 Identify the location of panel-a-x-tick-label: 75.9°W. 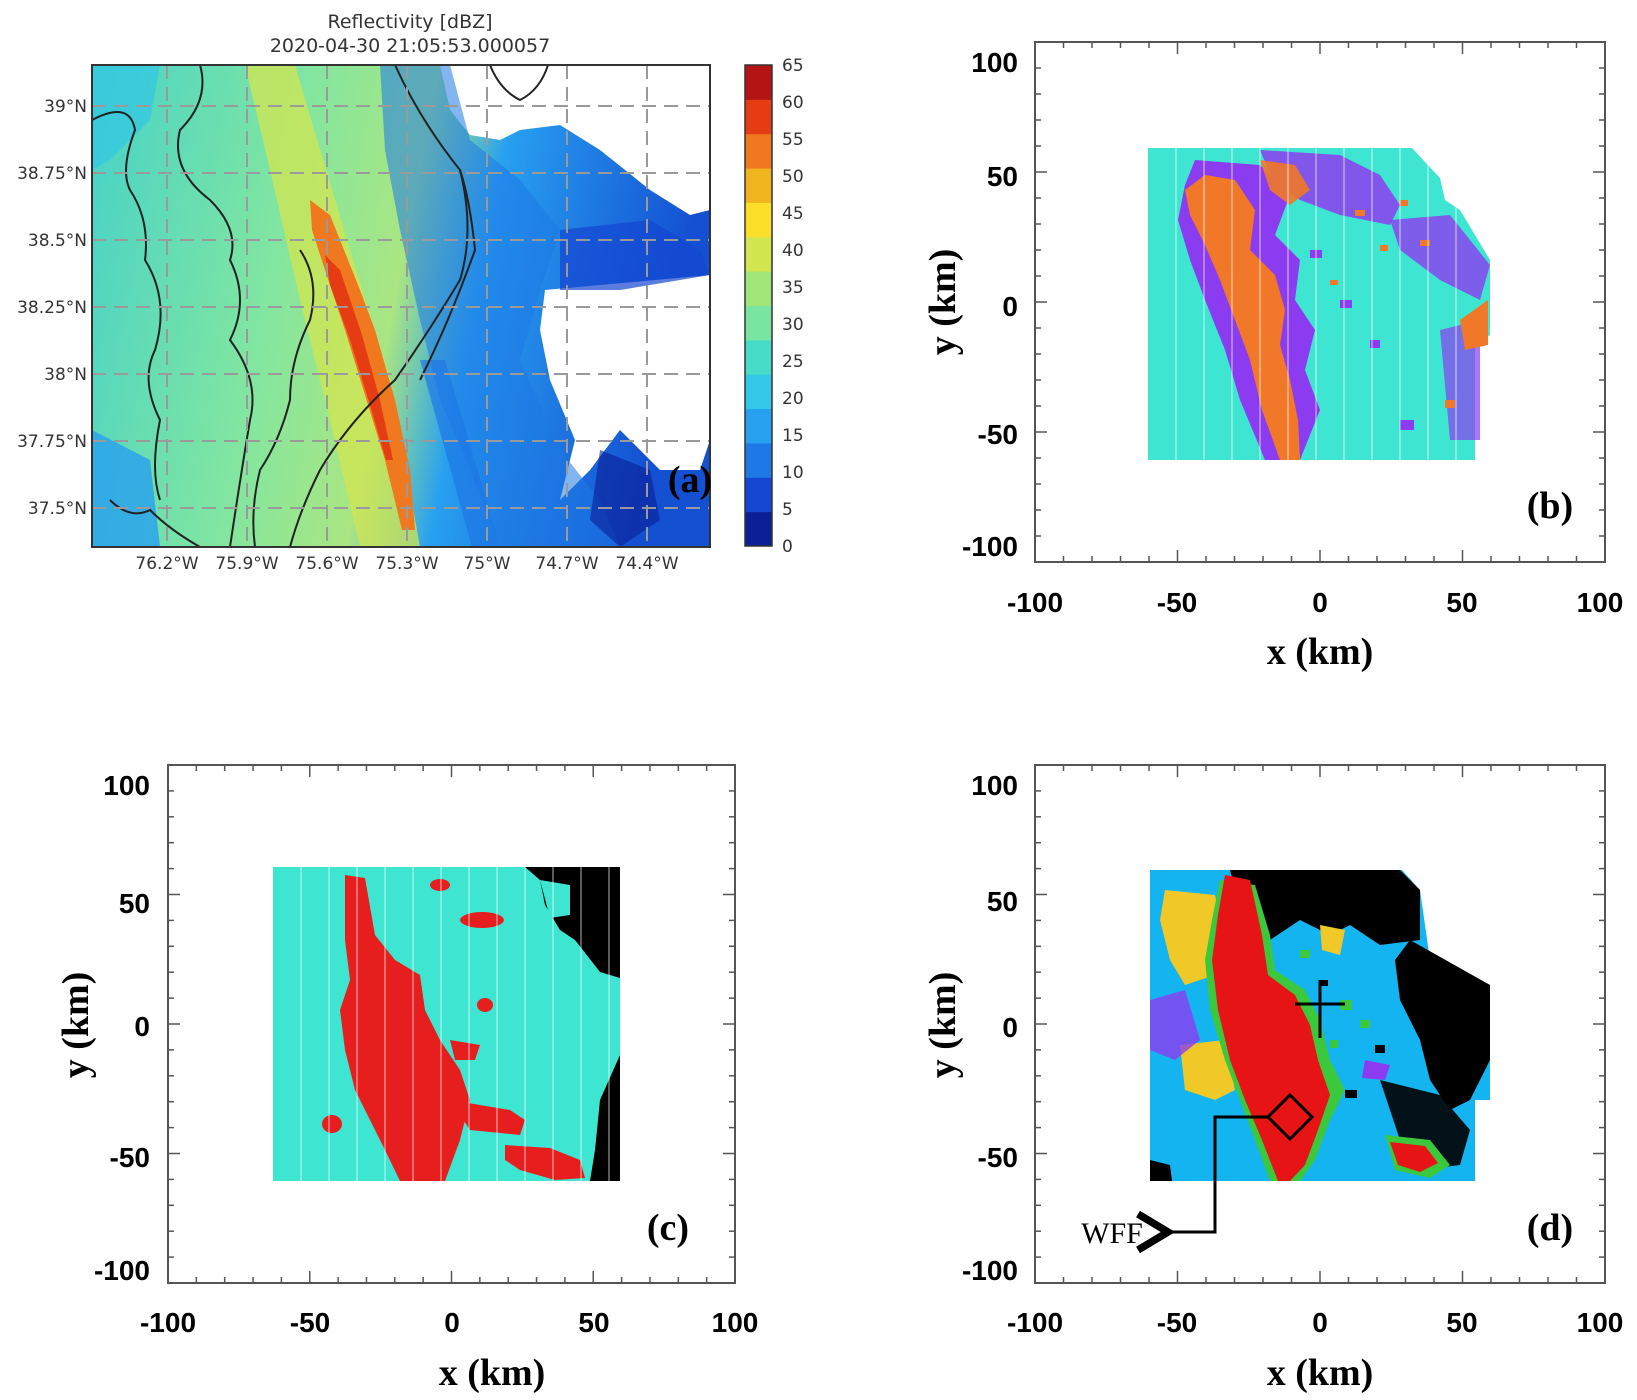
(246, 564).